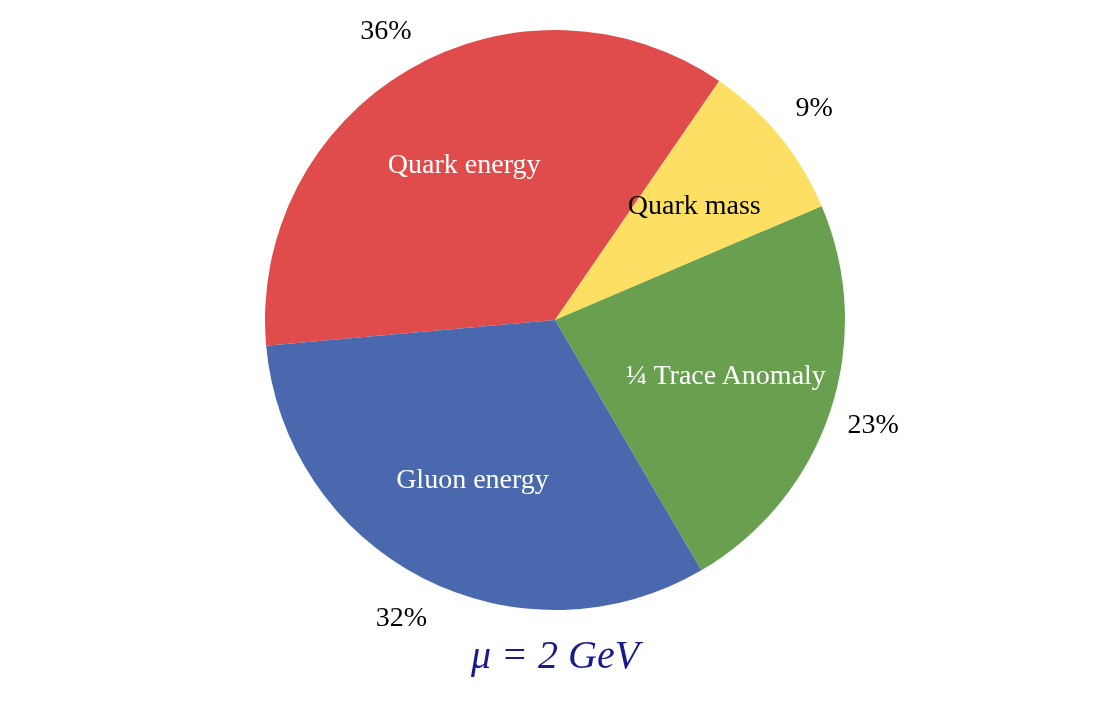 This screenshot has height=720, width=1110. What do you see at coordinates (814, 106) in the screenshot?
I see `data-label: 9%` at bounding box center [814, 106].